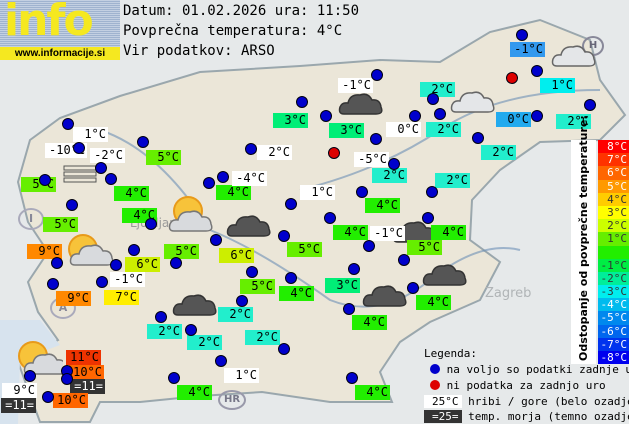 The height and width of the screenshot is (424, 629). What do you see at coordinates (121, 297) in the screenshot?
I see `station-temperature-label: 7°C` at bounding box center [121, 297].